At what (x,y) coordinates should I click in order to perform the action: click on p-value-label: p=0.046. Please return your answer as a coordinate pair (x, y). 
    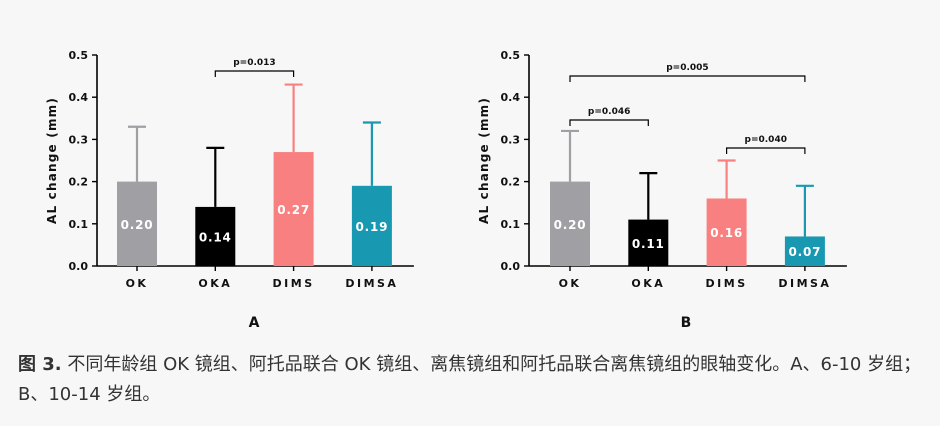
    Looking at the image, I should click on (609, 112).